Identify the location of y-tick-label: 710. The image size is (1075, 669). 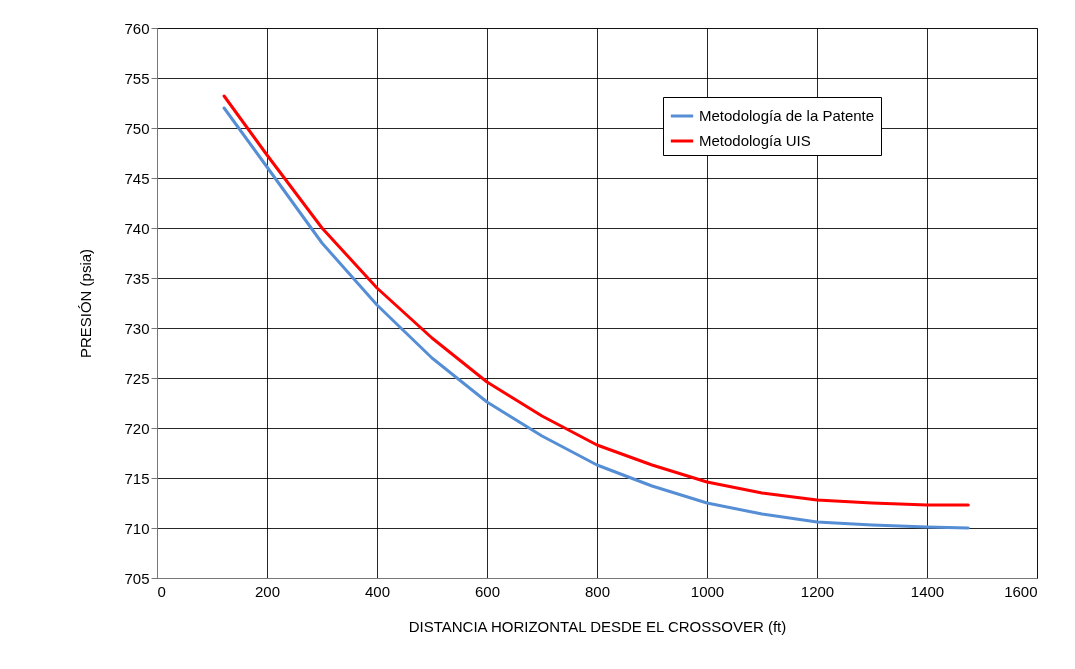
(137, 528).